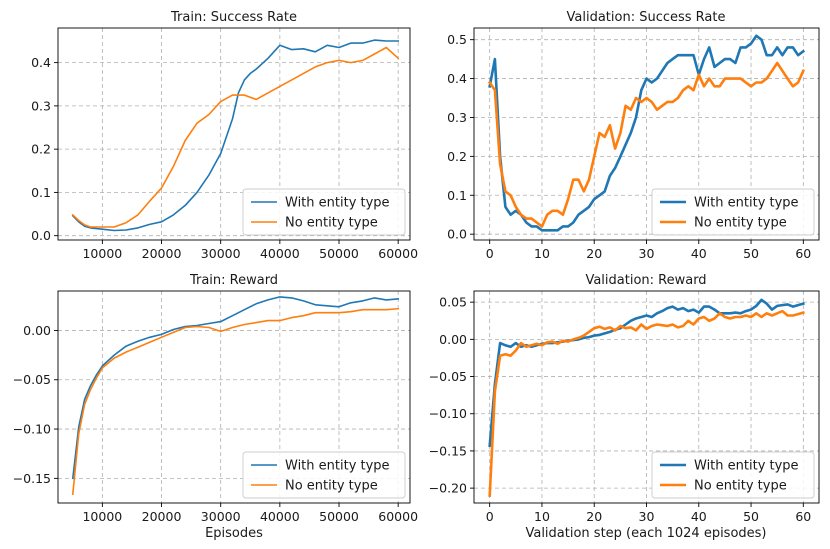 Image resolution: width=830 pixels, height=549 pixels. I want to click on x-axis-label: Validation step (each 1024 episodes), so click(645, 533).